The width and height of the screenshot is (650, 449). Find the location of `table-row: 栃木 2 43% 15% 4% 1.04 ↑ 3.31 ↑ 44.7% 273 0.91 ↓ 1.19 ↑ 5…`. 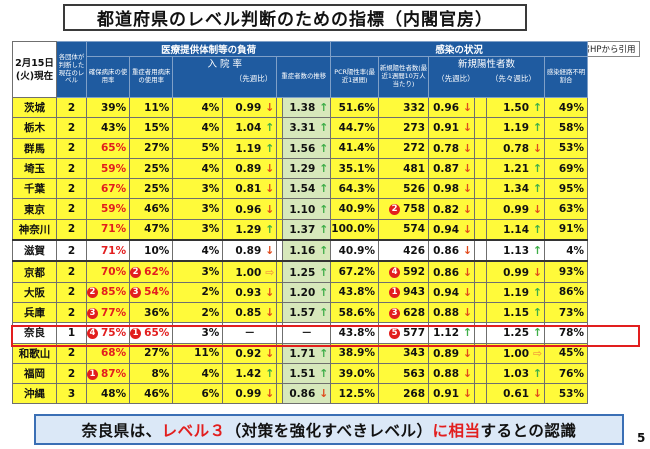

table-row: 栃木 2 43% 15% 4% 1.04 ↑ 3.31 ↑ 44.7% 273 0.91 ↓ 1.19 ↑ 5… is located at coordinates (300, 128).